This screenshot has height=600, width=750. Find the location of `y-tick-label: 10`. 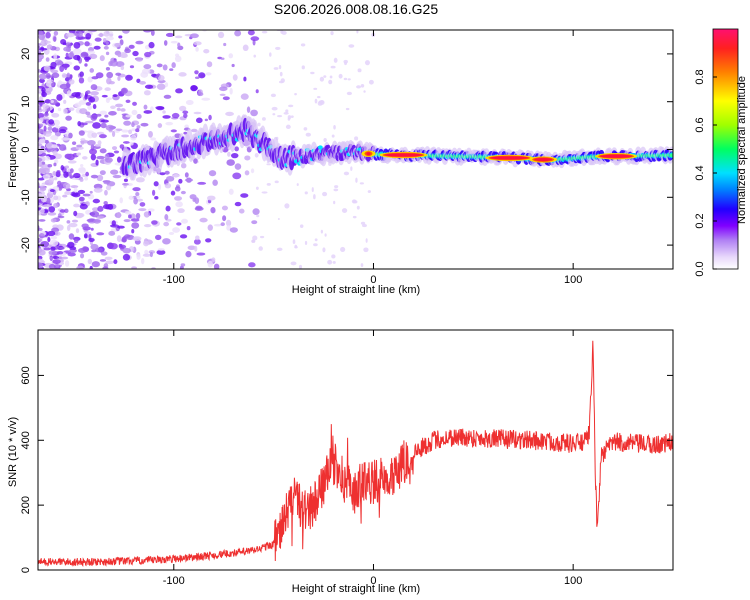

y-tick-label: 10 is located at coordinates (26, 102).